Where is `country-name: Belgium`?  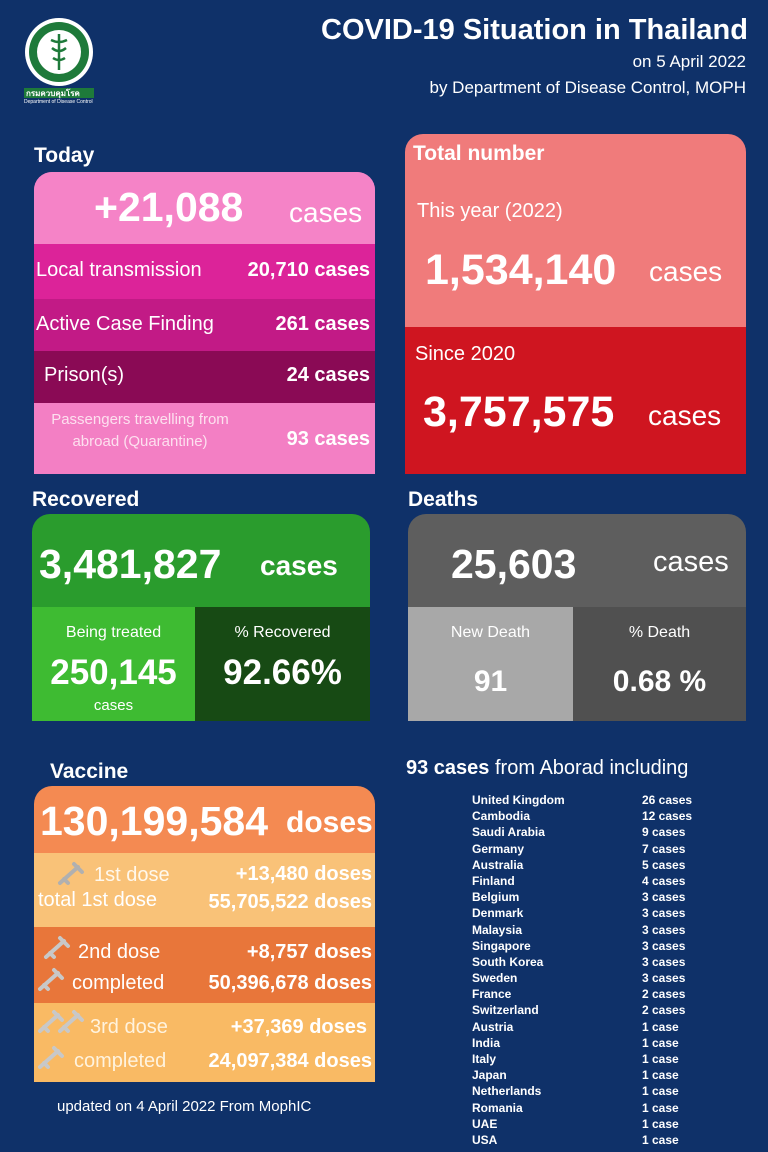 country-name: Belgium is located at coordinates (496, 897).